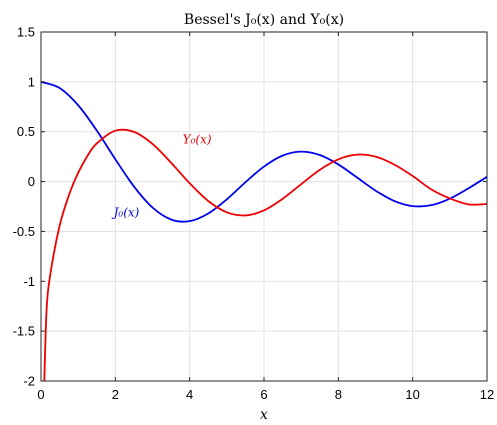 The image size is (497, 425). What do you see at coordinates (24, 231) in the screenshot?
I see `y-tick-label: -0.5` at bounding box center [24, 231].